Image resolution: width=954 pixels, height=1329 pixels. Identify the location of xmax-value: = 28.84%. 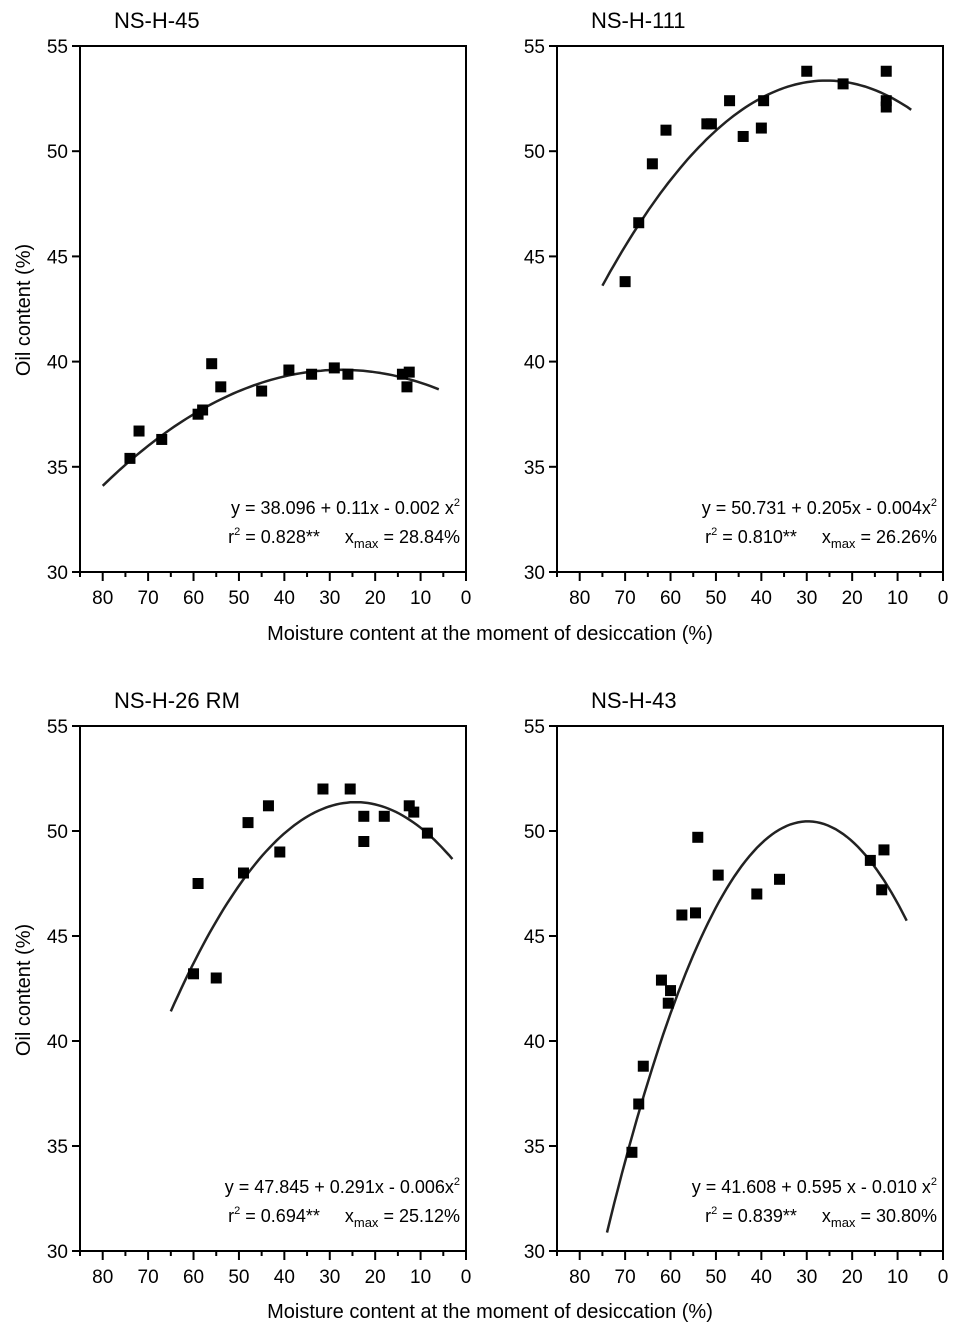
(419, 537).